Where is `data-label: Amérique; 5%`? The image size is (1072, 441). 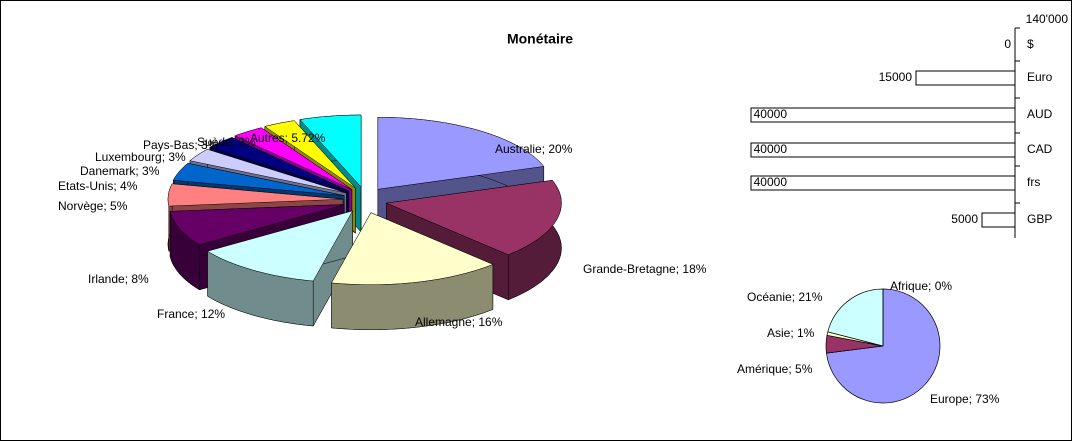
data-label: Amérique; 5% is located at coordinates (775, 369).